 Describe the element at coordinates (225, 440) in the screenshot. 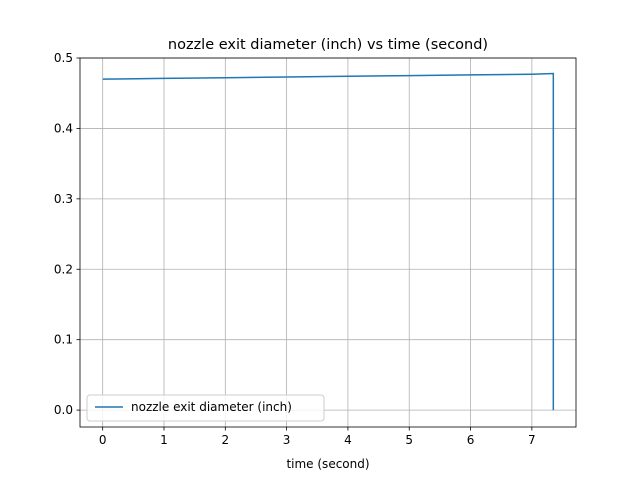

I see `x-tick-label: 2` at that location.